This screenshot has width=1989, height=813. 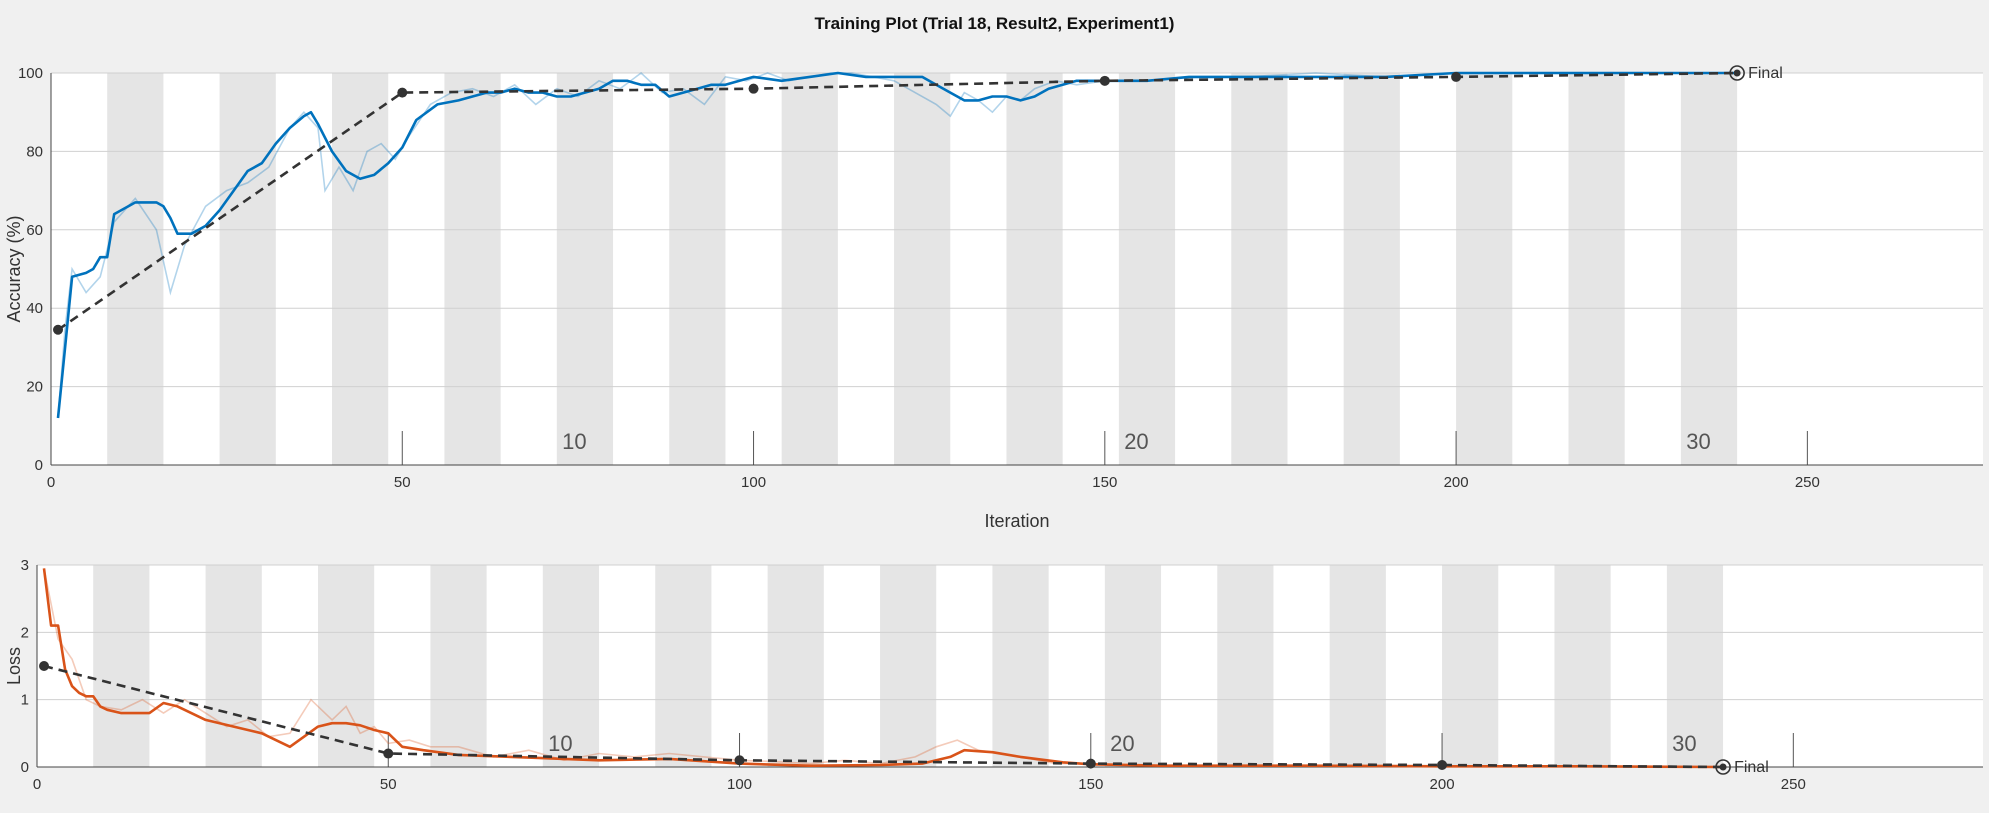 What do you see at coordinates (14, 666) in the screenshot?
I see `y-axis-label: Loss` at bounding box center [14, 666].